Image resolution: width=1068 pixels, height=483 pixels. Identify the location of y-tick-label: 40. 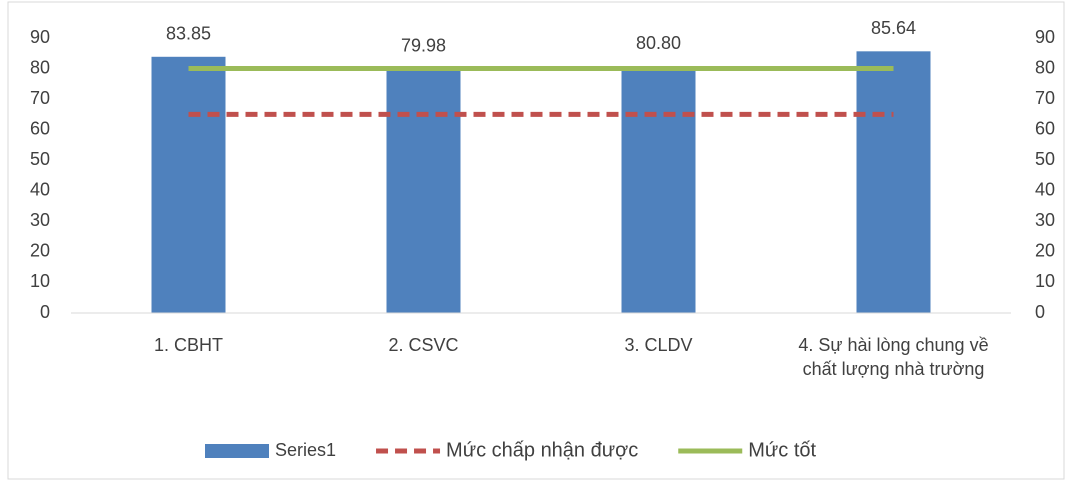
(40, 190).